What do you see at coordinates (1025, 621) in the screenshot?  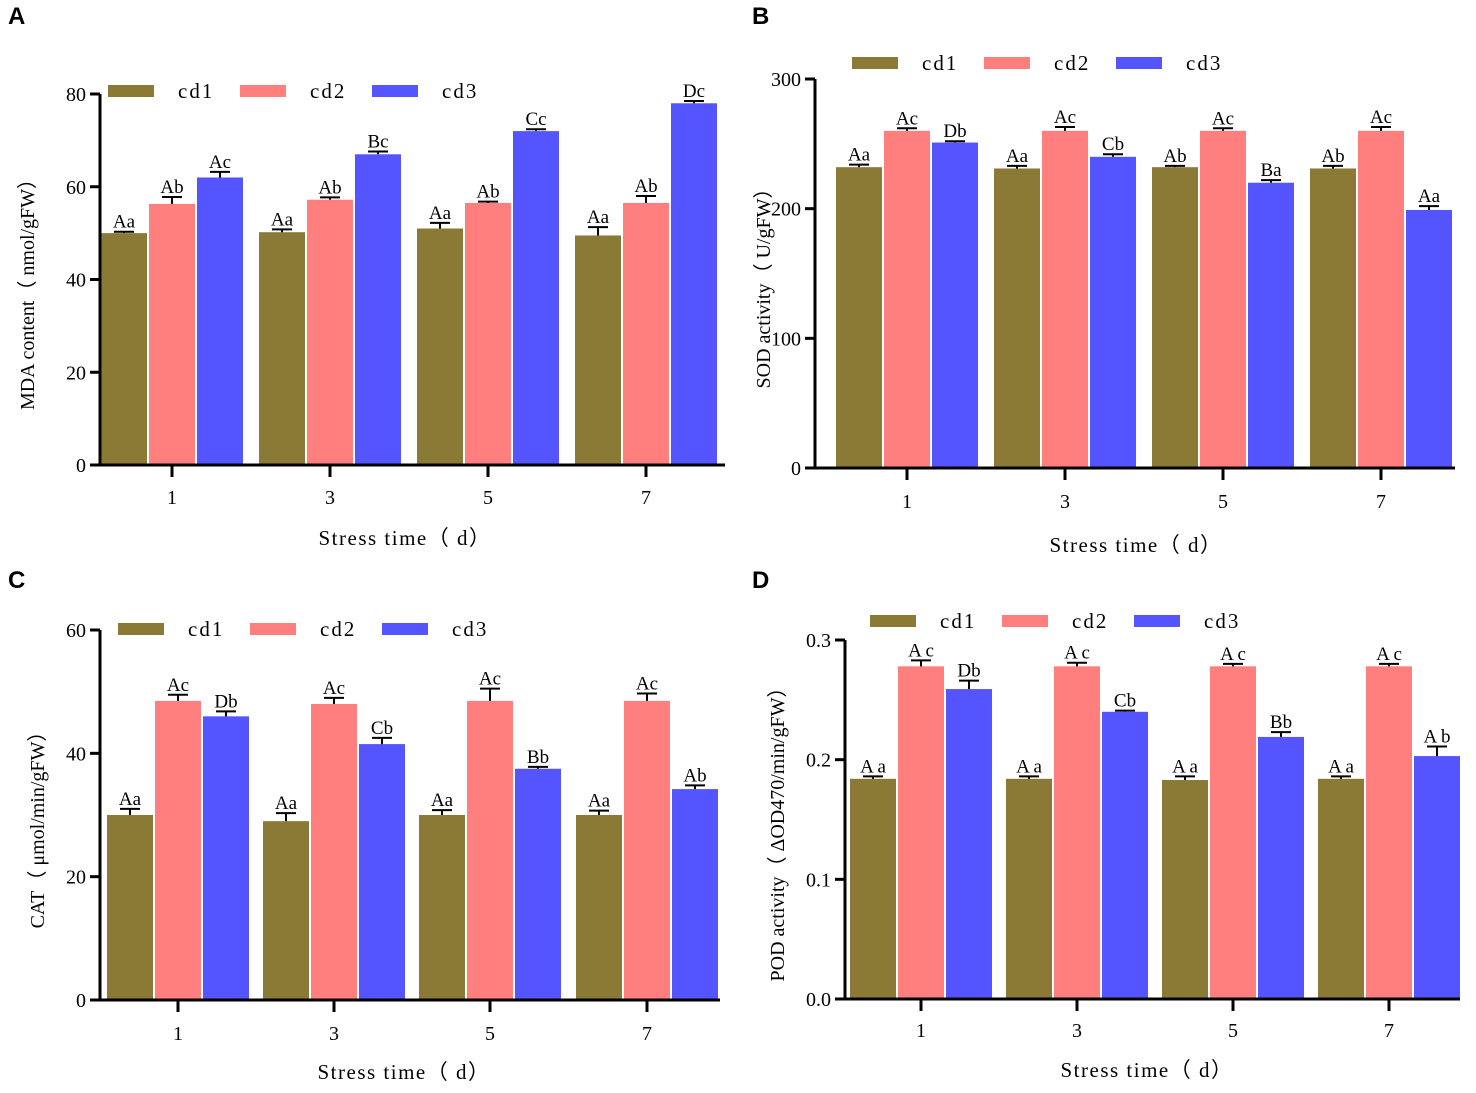 I see `legend-swatch-cd2` at bounding box center [1025, 621].